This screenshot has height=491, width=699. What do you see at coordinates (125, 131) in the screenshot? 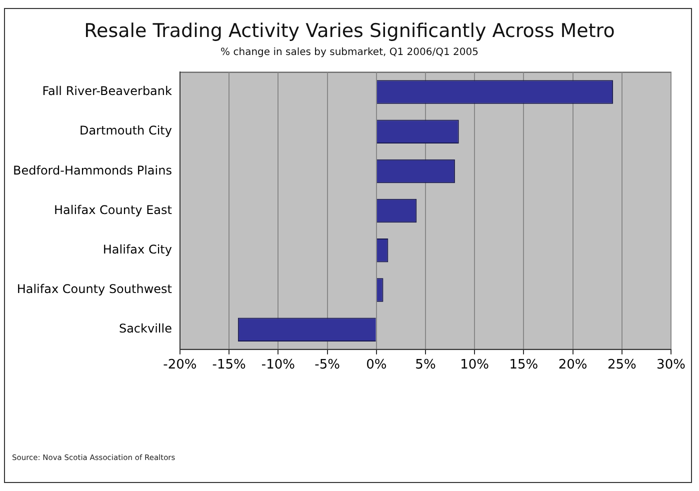
I see `y-tick-label: Dartmouth City` at bounding box center [125, 131].